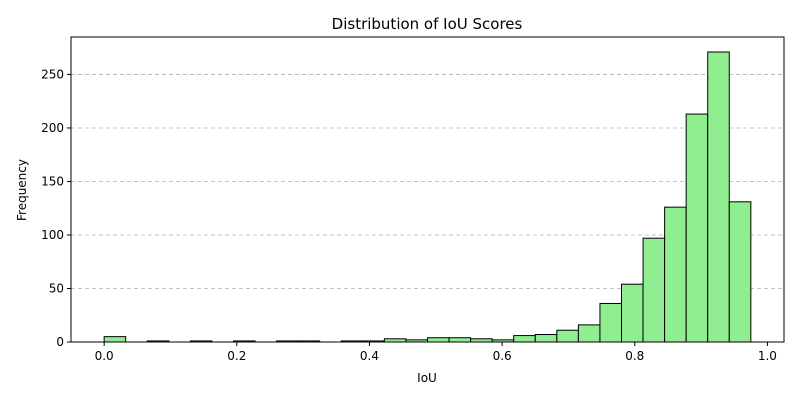 Image resolution: width=800 pixels, height=405 pixels. I want to click on x-tick-label: 0.8, so click(634, 356).